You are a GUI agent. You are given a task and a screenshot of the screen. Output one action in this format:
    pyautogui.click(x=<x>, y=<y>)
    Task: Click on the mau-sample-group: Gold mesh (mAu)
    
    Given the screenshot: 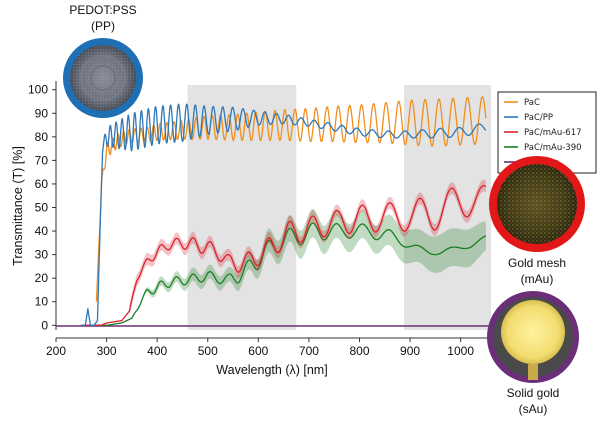 What is the action you would take?
    pyautogui.click(x=537, y=221)
    